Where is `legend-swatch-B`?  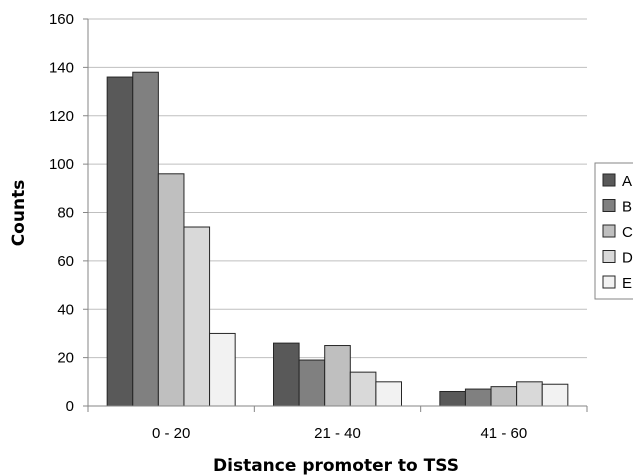 legend-swatch-B is located at coordinates (609, 205).